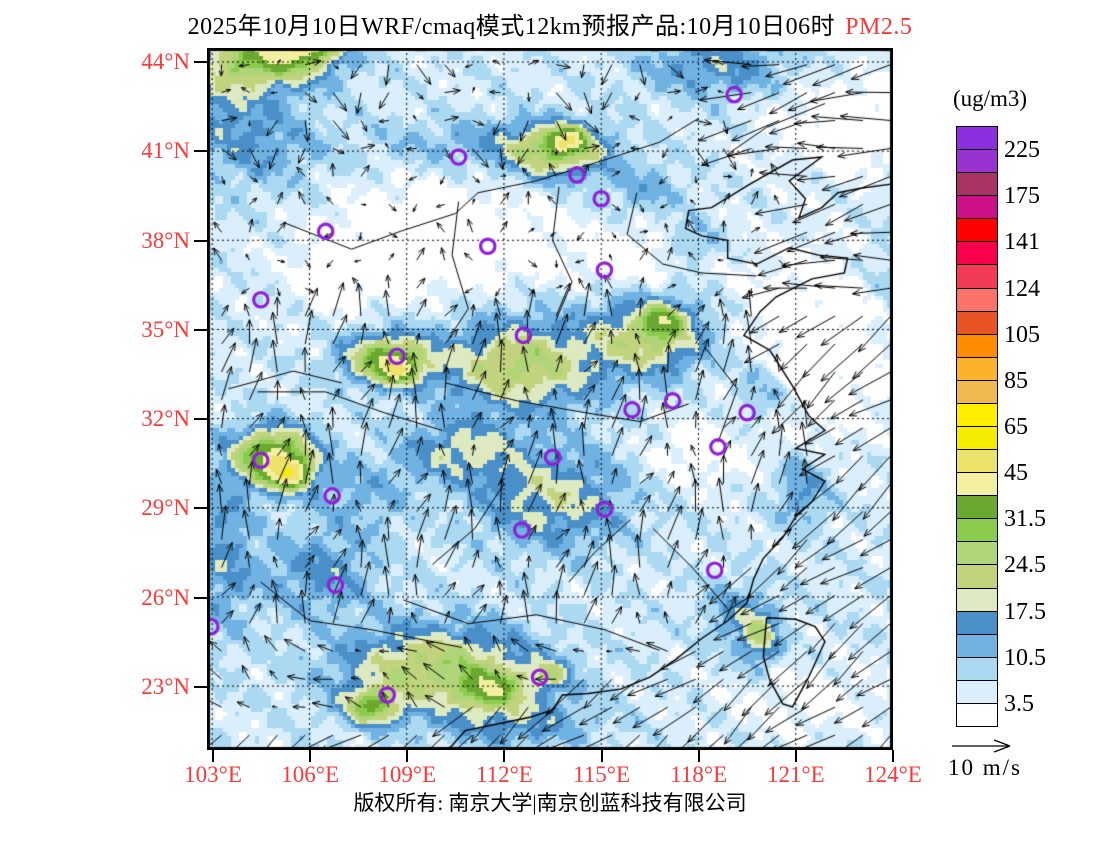  Describe the element at coordinates (310, 774) in the screenshot. I see `lon-axis-label: 106°E` at that location.